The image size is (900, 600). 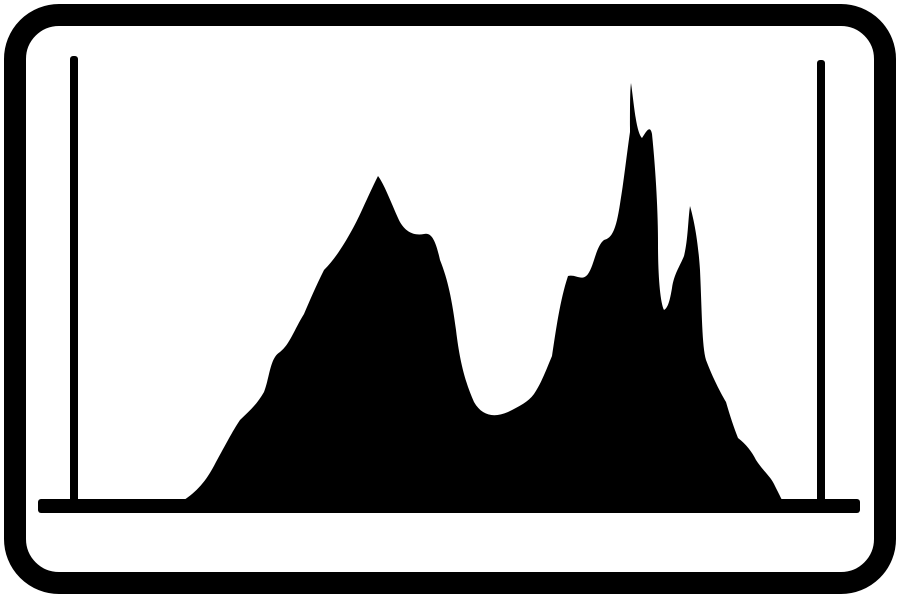 I want to click on left-clip-marker, so click(x=74, y=281).